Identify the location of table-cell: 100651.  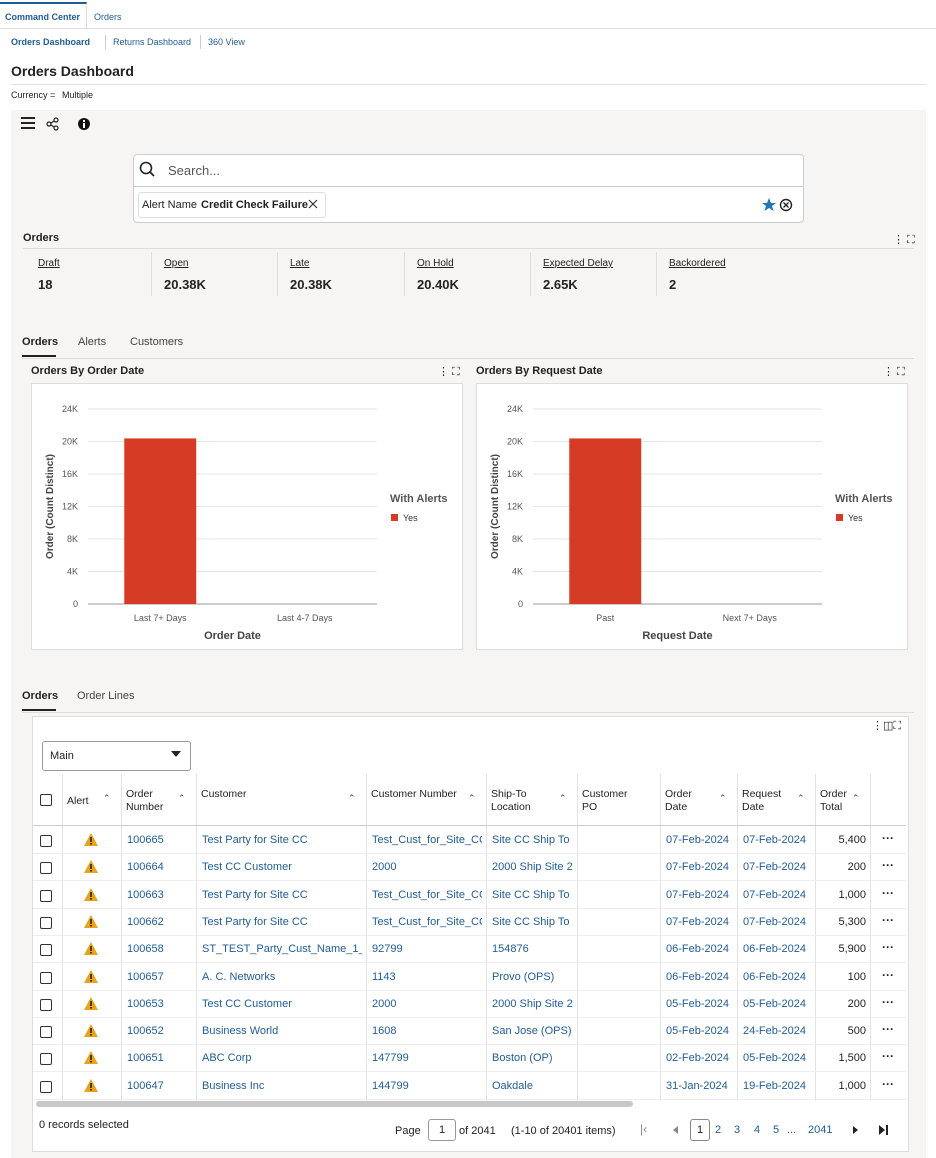
(145, 1058).